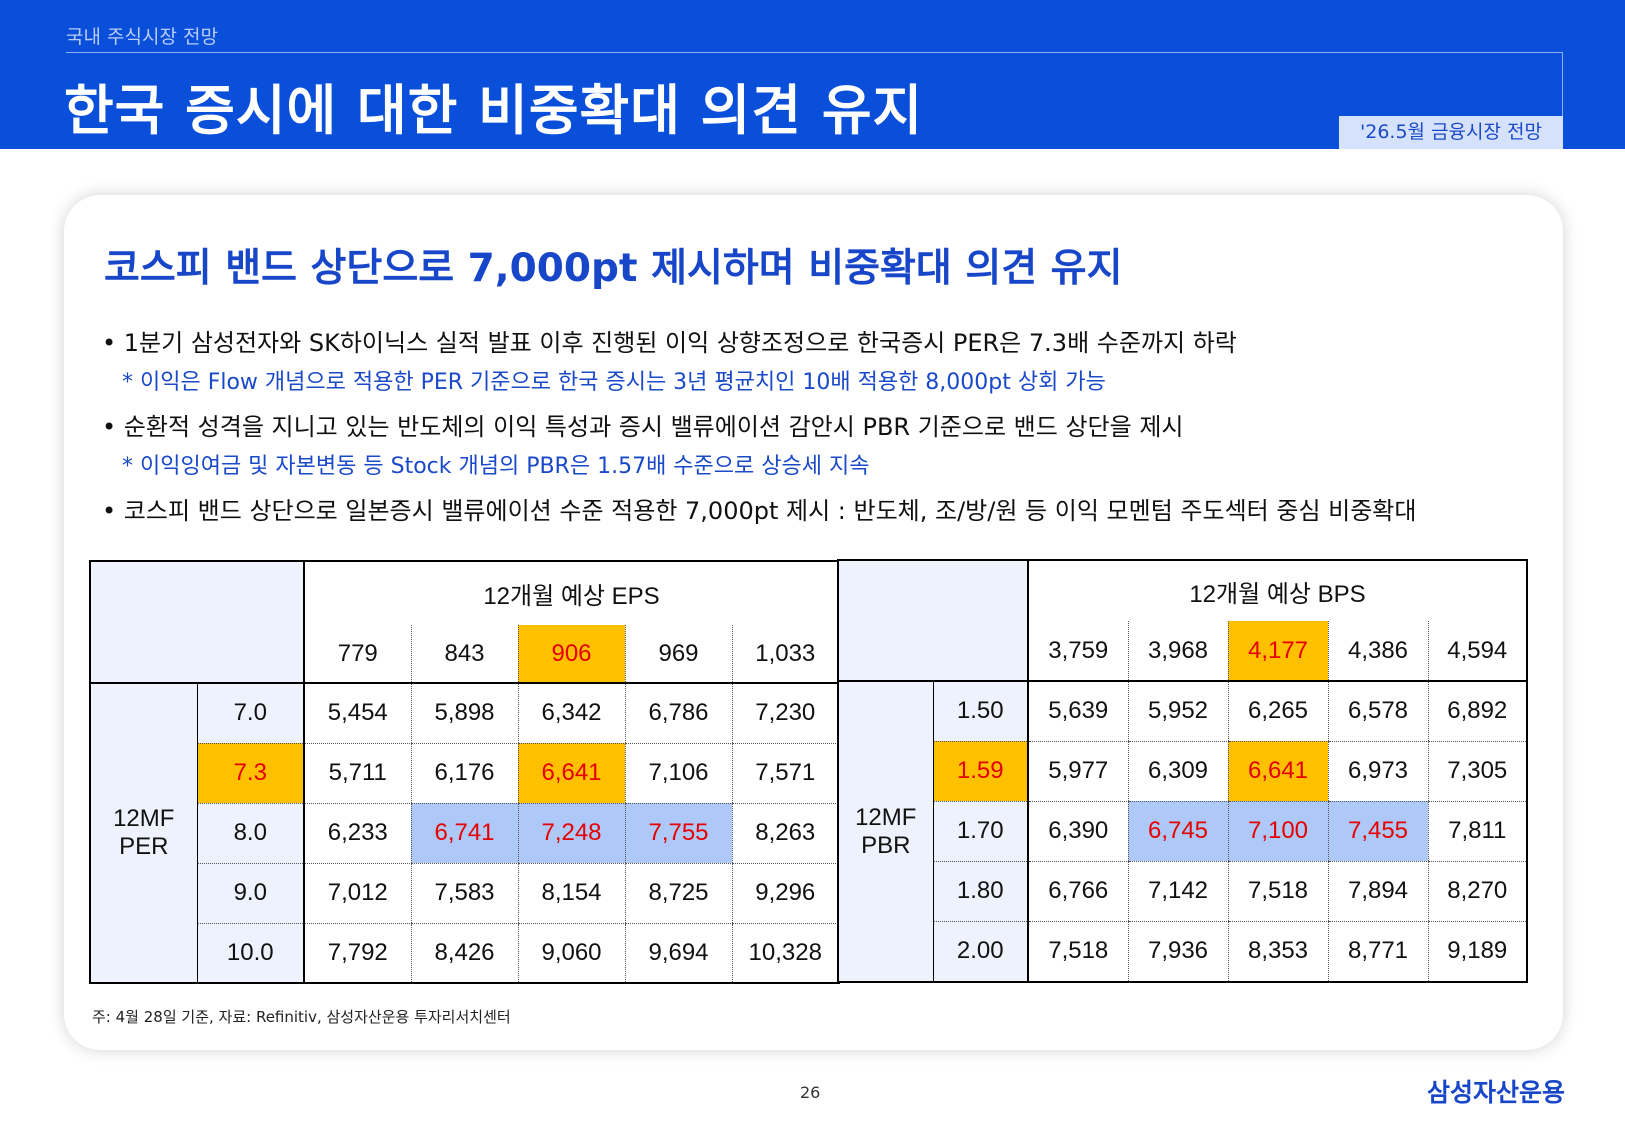 This screenshot has height=1125, width=1625. I want to click on header-divider, so click(814, 52).